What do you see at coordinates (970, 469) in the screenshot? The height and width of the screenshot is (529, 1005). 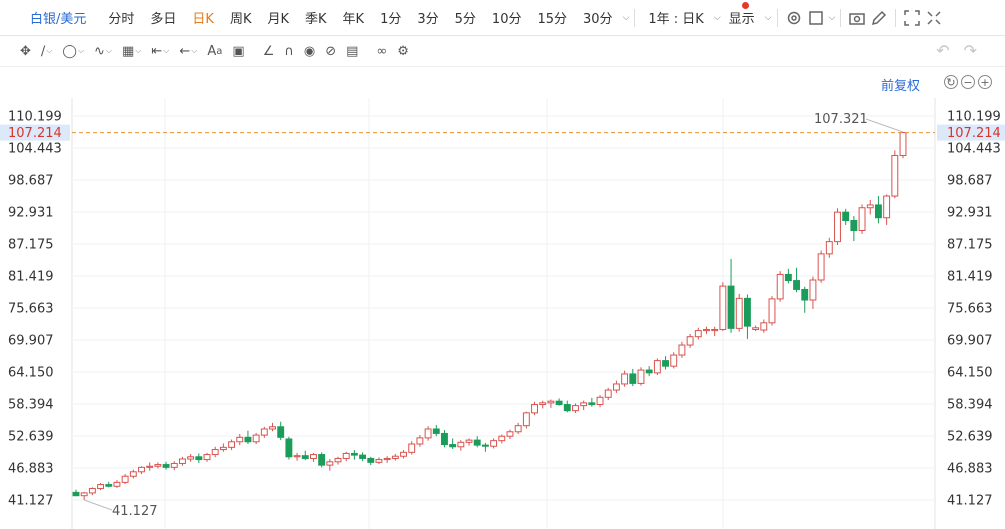 I see `y-tick-label: 46.883` at bounding box center [970, 469].